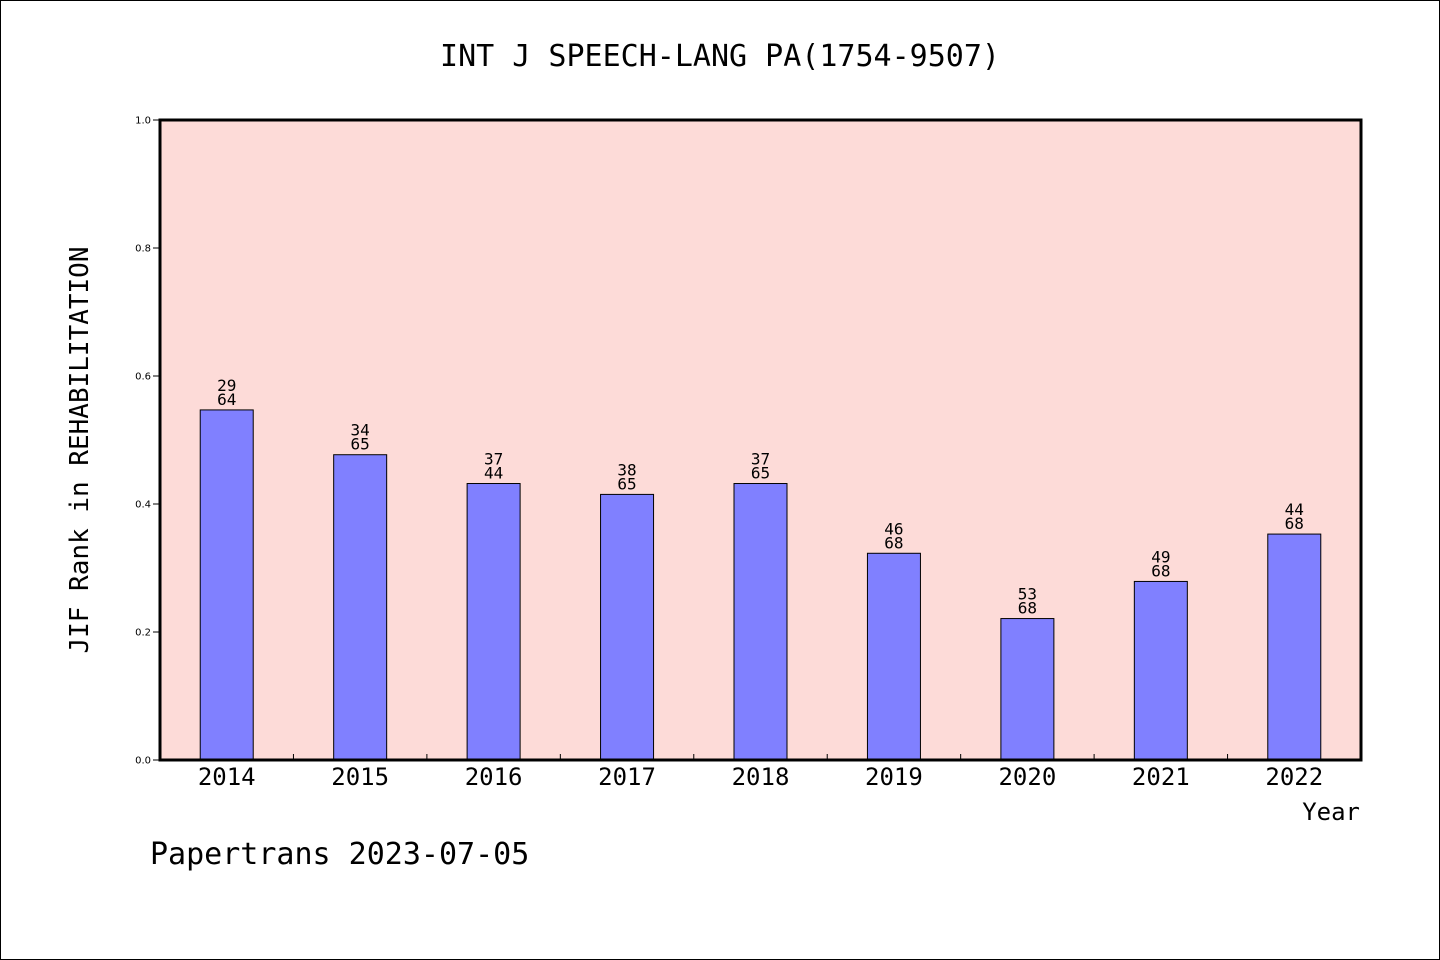  Describe the element at coordinates (143, 761) in the screenshot. I see `y-tick-label: 0.0` at that location.